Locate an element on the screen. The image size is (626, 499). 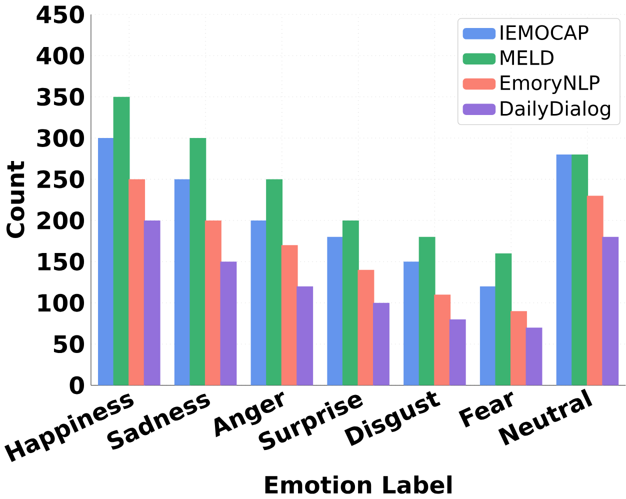
y-tick-label: 200 is located at coordinates (61, 220).